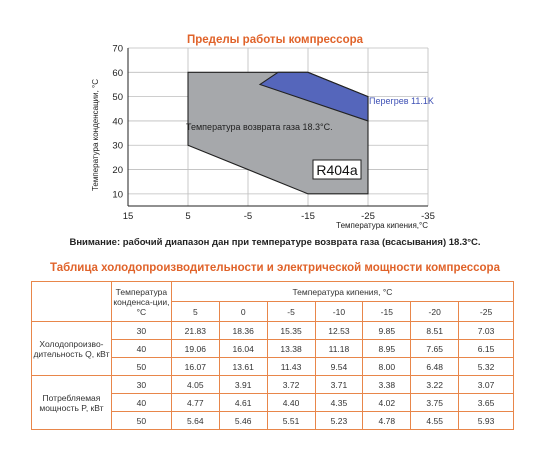 The image size is (550, 450). What do you see at coordinates (342, 291) in the screenshot?
I see `evap-temp-header: Температура кипения, °С` at bounding box center [342, 291].